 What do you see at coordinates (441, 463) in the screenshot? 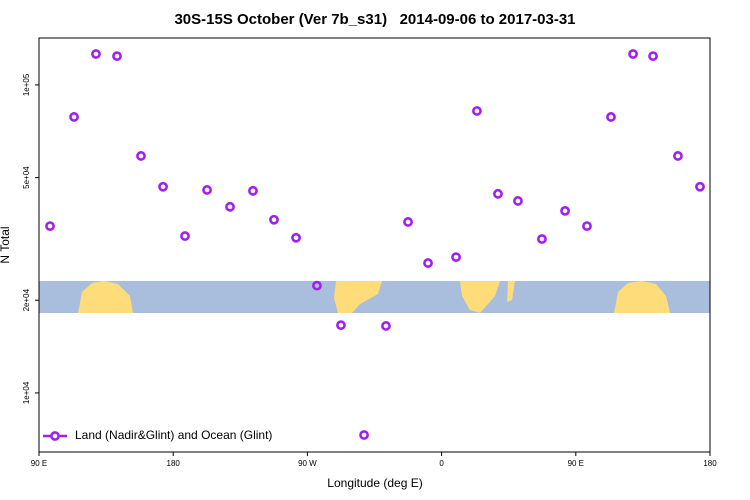
I see `x-tick-label: 0` at bounding box center [441, 463].